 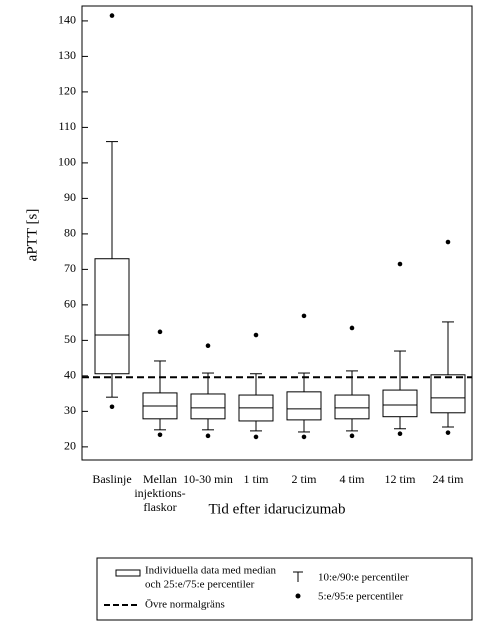 What do you see at coordinates (67, 91) in the screenshot?
I see `y-tick-label: 120` at bounding box center [67, 91].